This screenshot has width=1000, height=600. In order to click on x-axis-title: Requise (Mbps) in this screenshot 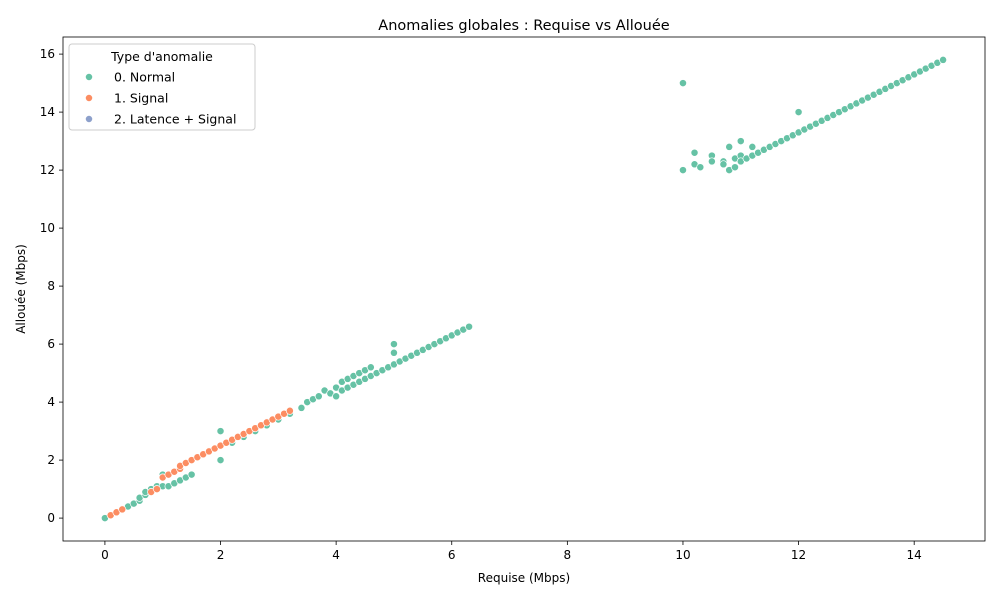, I will do `click(524, 578)`.